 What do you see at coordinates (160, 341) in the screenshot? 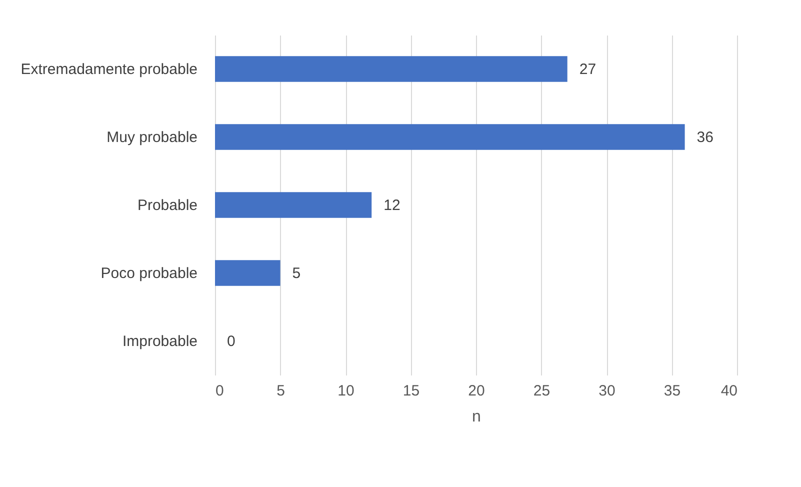
I see `y-tick-label: Improbable` at bounding box center [160, 341].